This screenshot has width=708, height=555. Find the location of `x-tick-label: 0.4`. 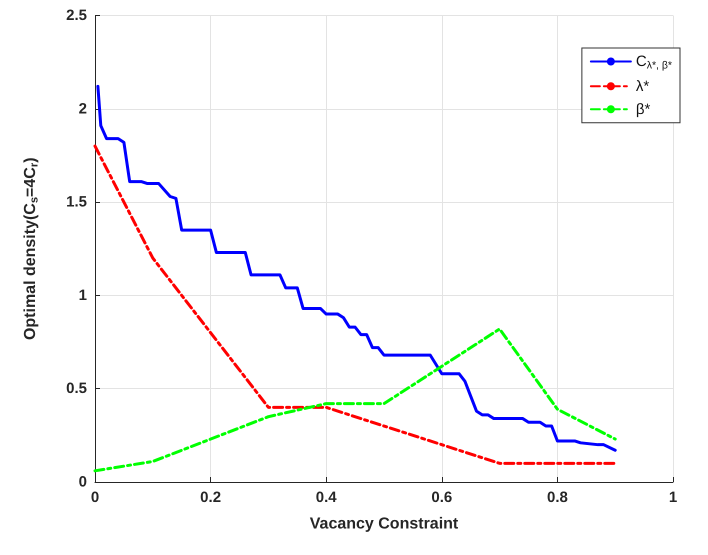

x-tick-label: 0.4 is located at coordinates (327, 497).